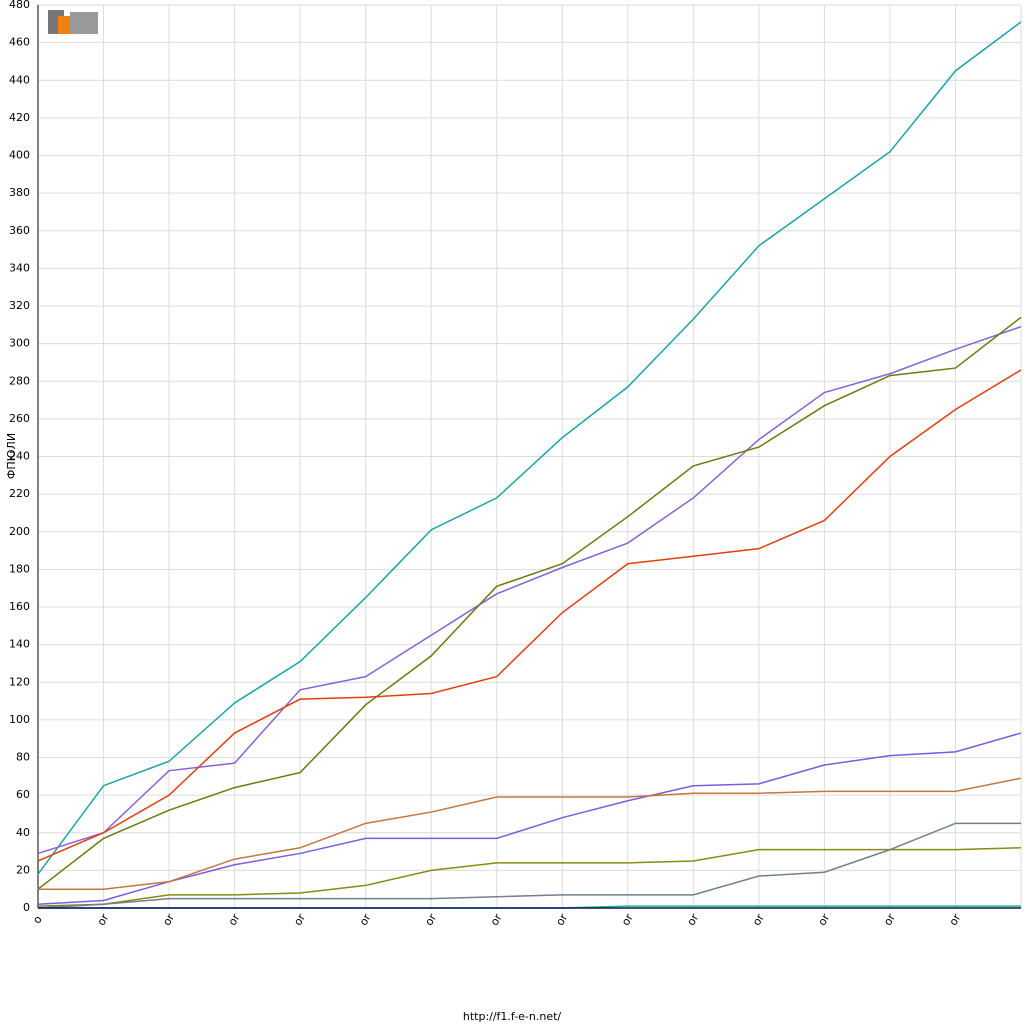  I want to click on y-axis-label: ФПЮЛИ, so click(11, 456).